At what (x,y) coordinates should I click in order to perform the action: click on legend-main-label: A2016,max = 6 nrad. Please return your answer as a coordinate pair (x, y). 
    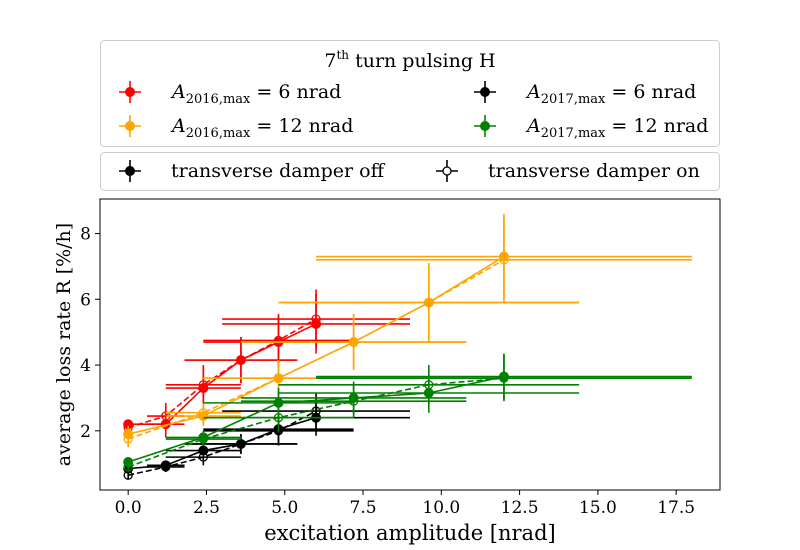
    Looking at the image, I should click on (255, 94).